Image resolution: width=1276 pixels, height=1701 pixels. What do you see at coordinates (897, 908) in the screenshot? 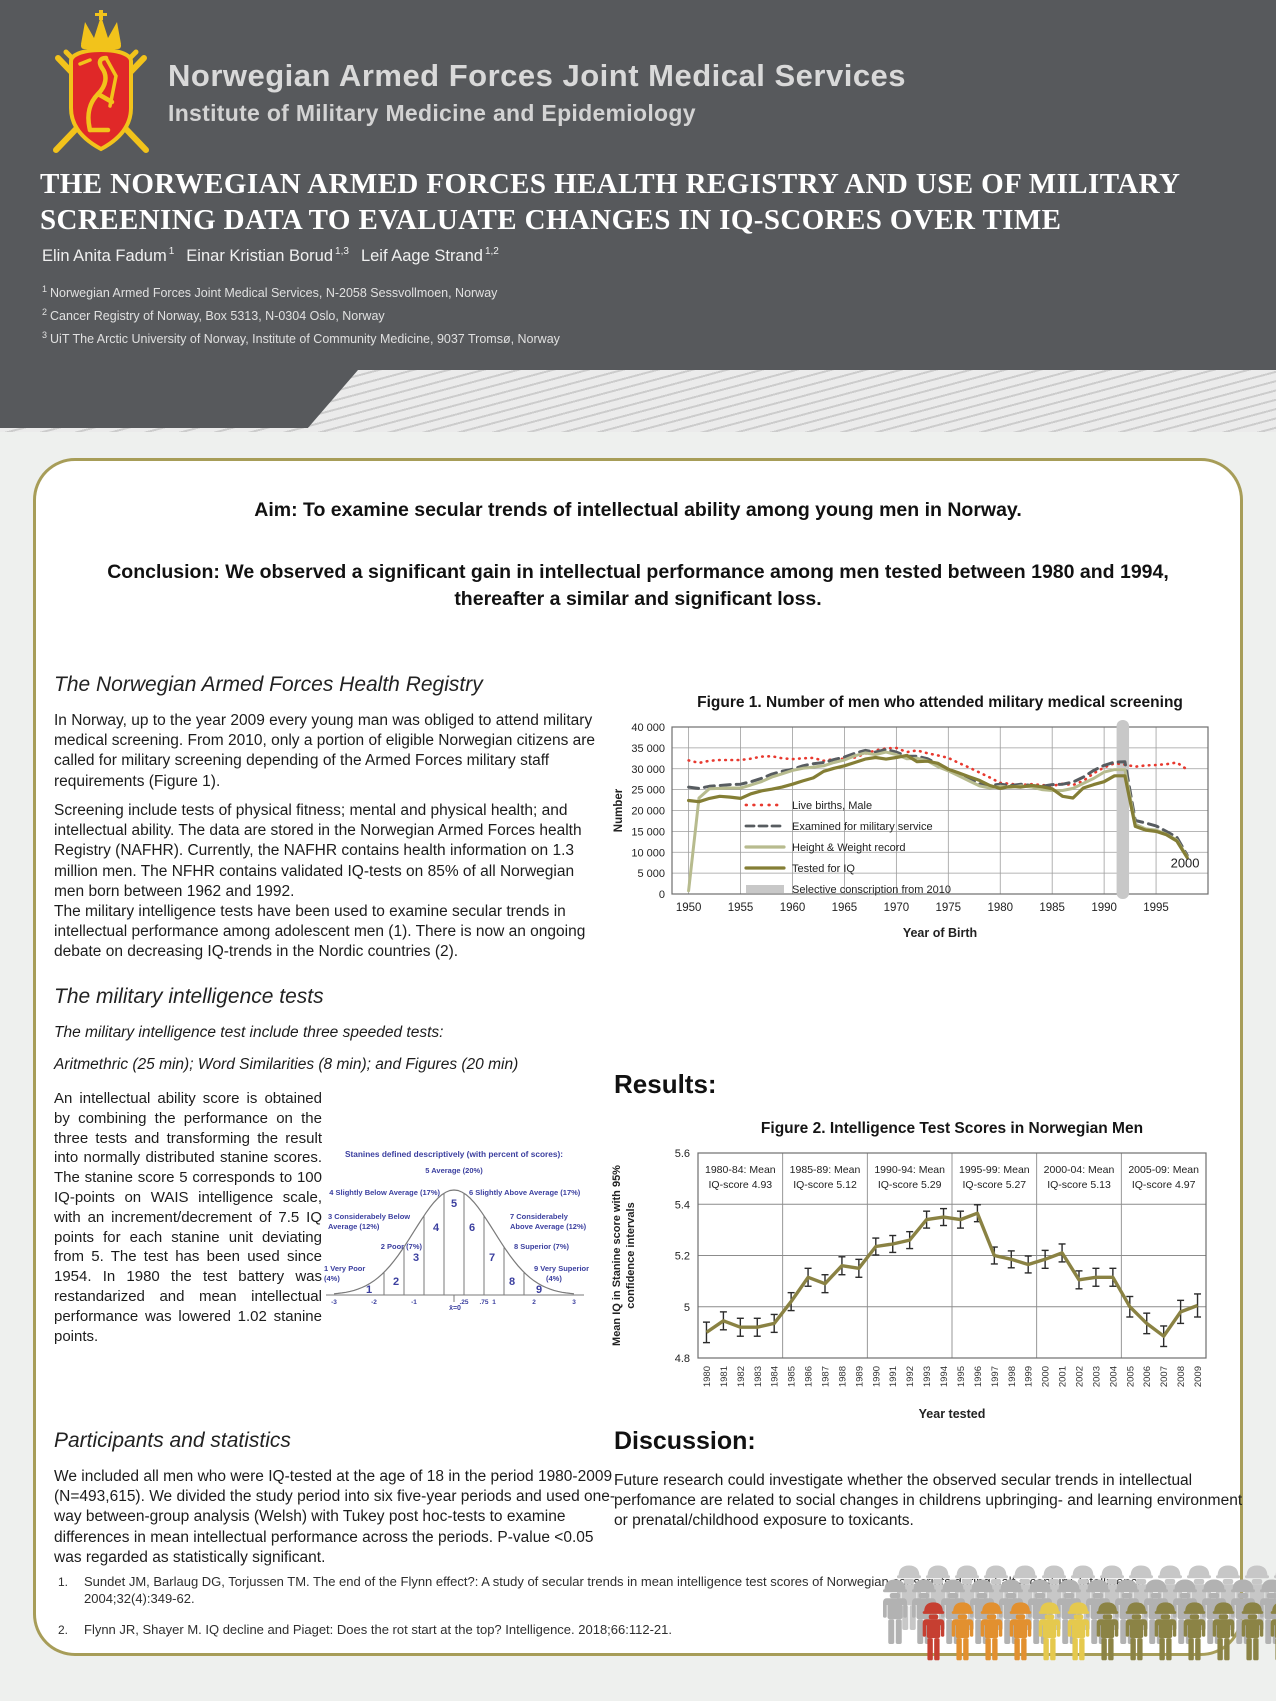
I see `svg-text: 1970` at bounding box center [897, 908].